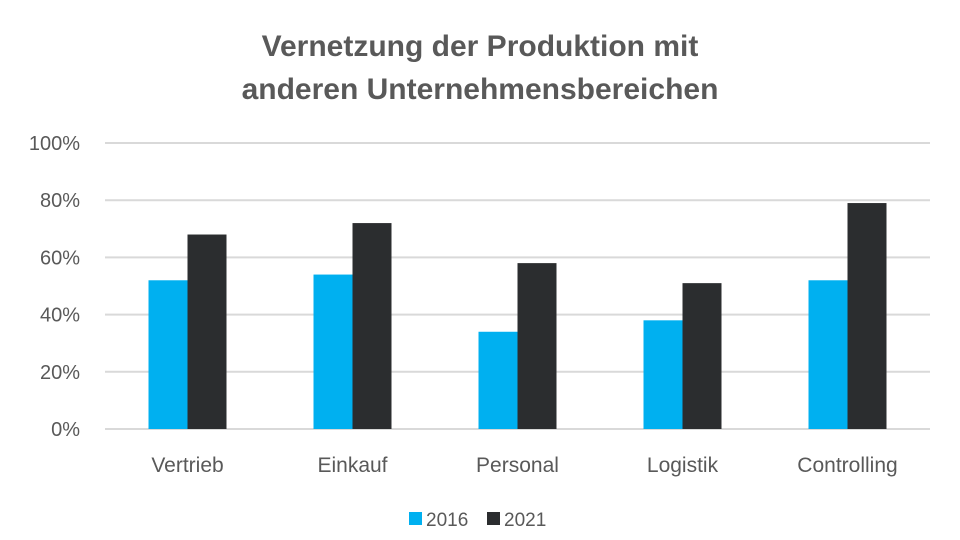 The height and width of the screenshot is (540, 960). Describe the element at coordinates (372, 326) in the screenshot. I see `bar-2021-einkauf` at that location.